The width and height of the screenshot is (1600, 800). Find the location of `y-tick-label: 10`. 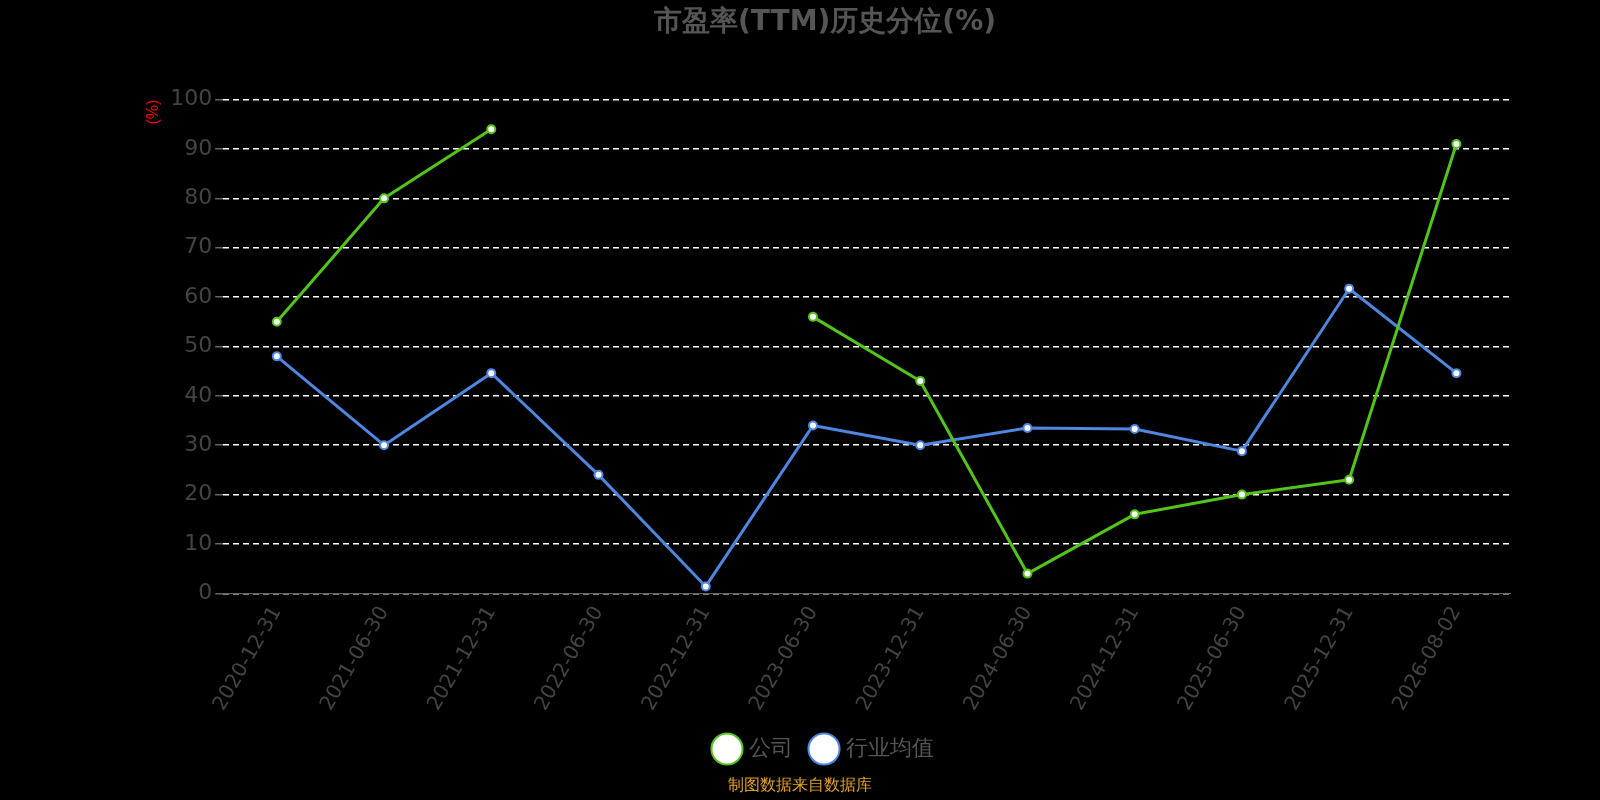

y-tick-label: 10 is located at coordinates (198, 542).